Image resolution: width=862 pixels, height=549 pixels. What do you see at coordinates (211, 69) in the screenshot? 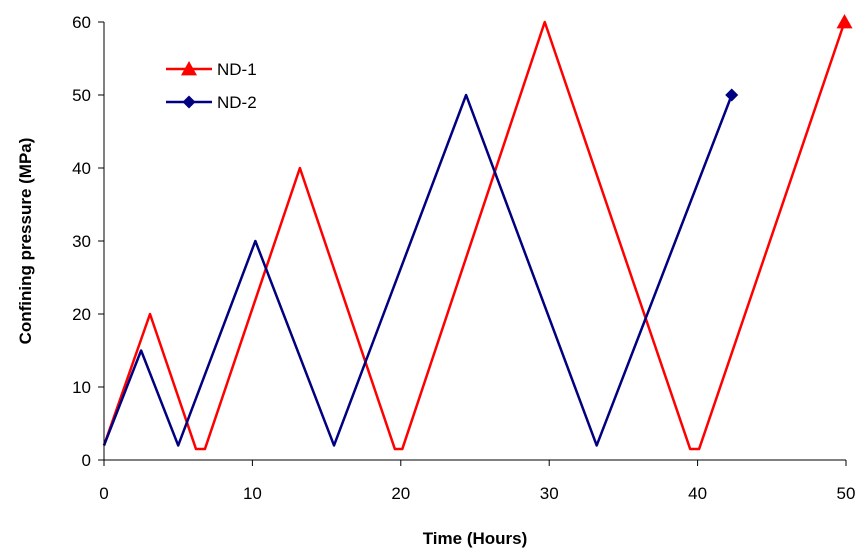
I see `legend-item-nd-1: ND-1` at bounding box center [211, 69].